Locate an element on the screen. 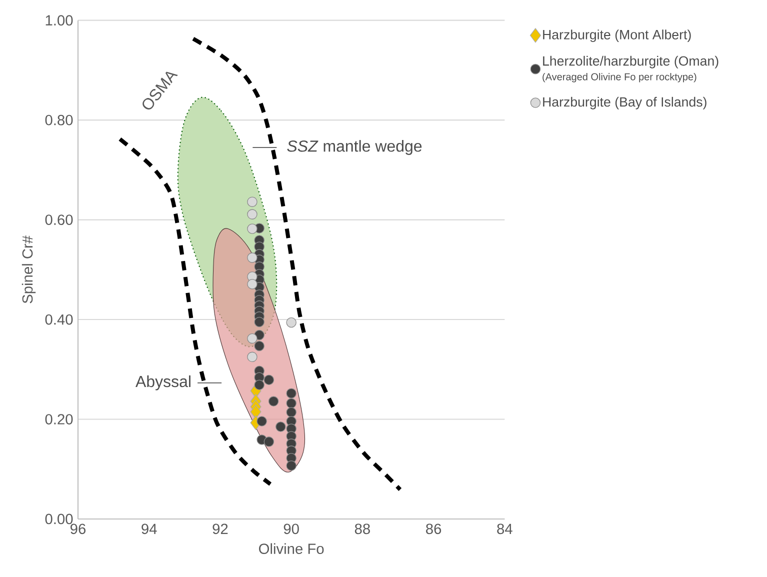  x-axis-title: Olivine Fo is located at coordinates (291, 548).